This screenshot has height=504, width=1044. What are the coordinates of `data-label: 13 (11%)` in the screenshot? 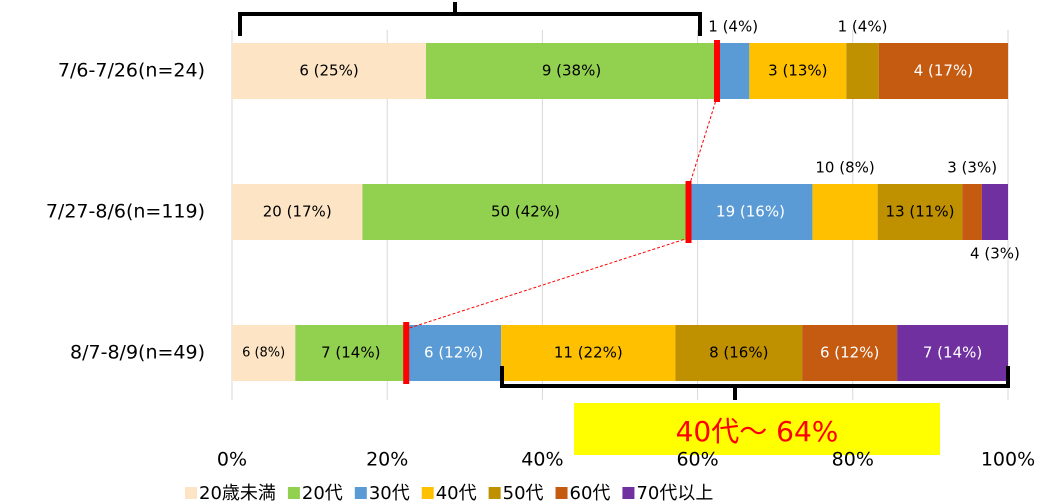 It's located at (920, 212).